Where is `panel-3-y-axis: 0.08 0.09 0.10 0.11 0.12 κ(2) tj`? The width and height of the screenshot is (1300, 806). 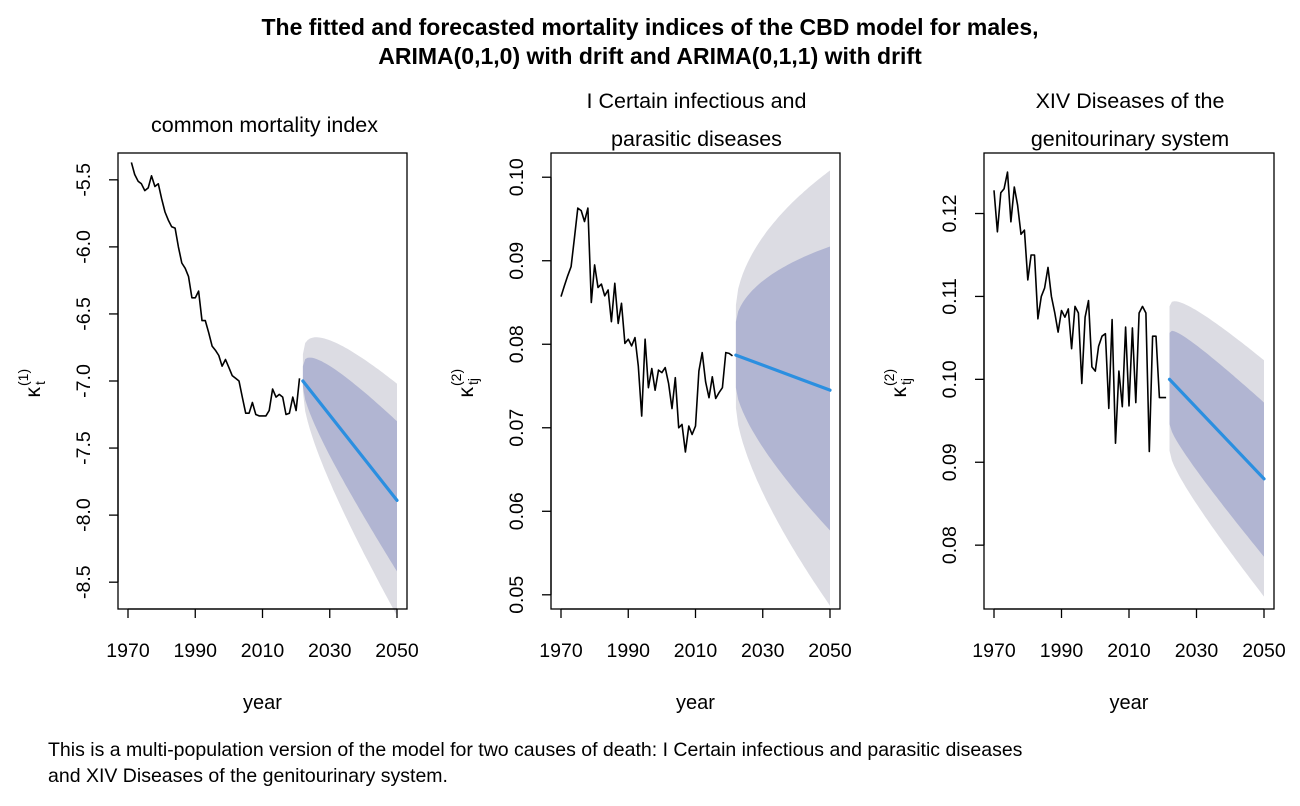 panel-3-y-axis: 0.08 0.09 0.10 0.11 0.12 κ(2) tj is located at coordinates (933, 379).